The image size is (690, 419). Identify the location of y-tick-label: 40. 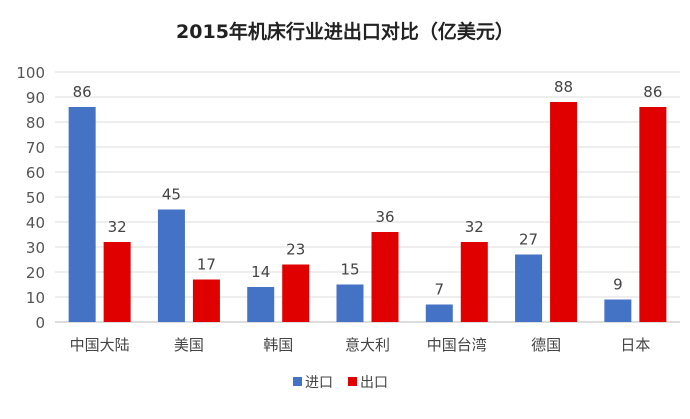
(35, 223).